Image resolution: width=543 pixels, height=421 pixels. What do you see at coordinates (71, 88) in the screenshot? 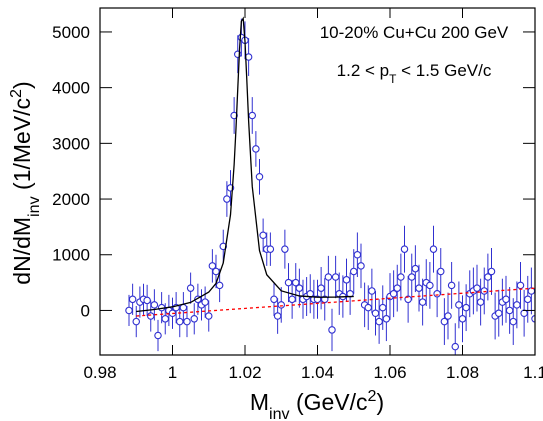
I see `y-tick-label: 4000` at bounding box center [71, 88].